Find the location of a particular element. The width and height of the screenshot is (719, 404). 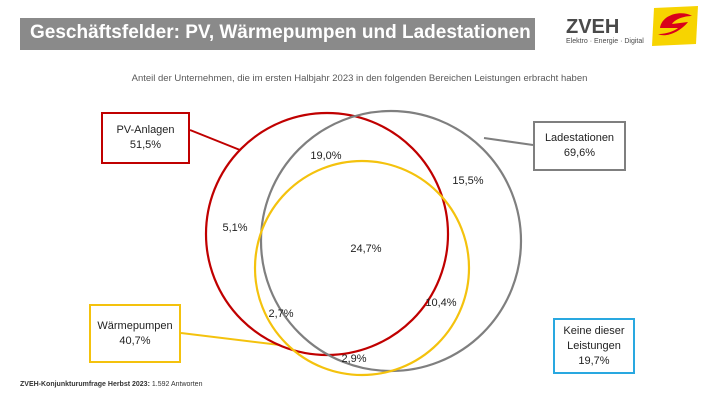

legend-pv-value: 51,5% is located at coordinates (145, 145).